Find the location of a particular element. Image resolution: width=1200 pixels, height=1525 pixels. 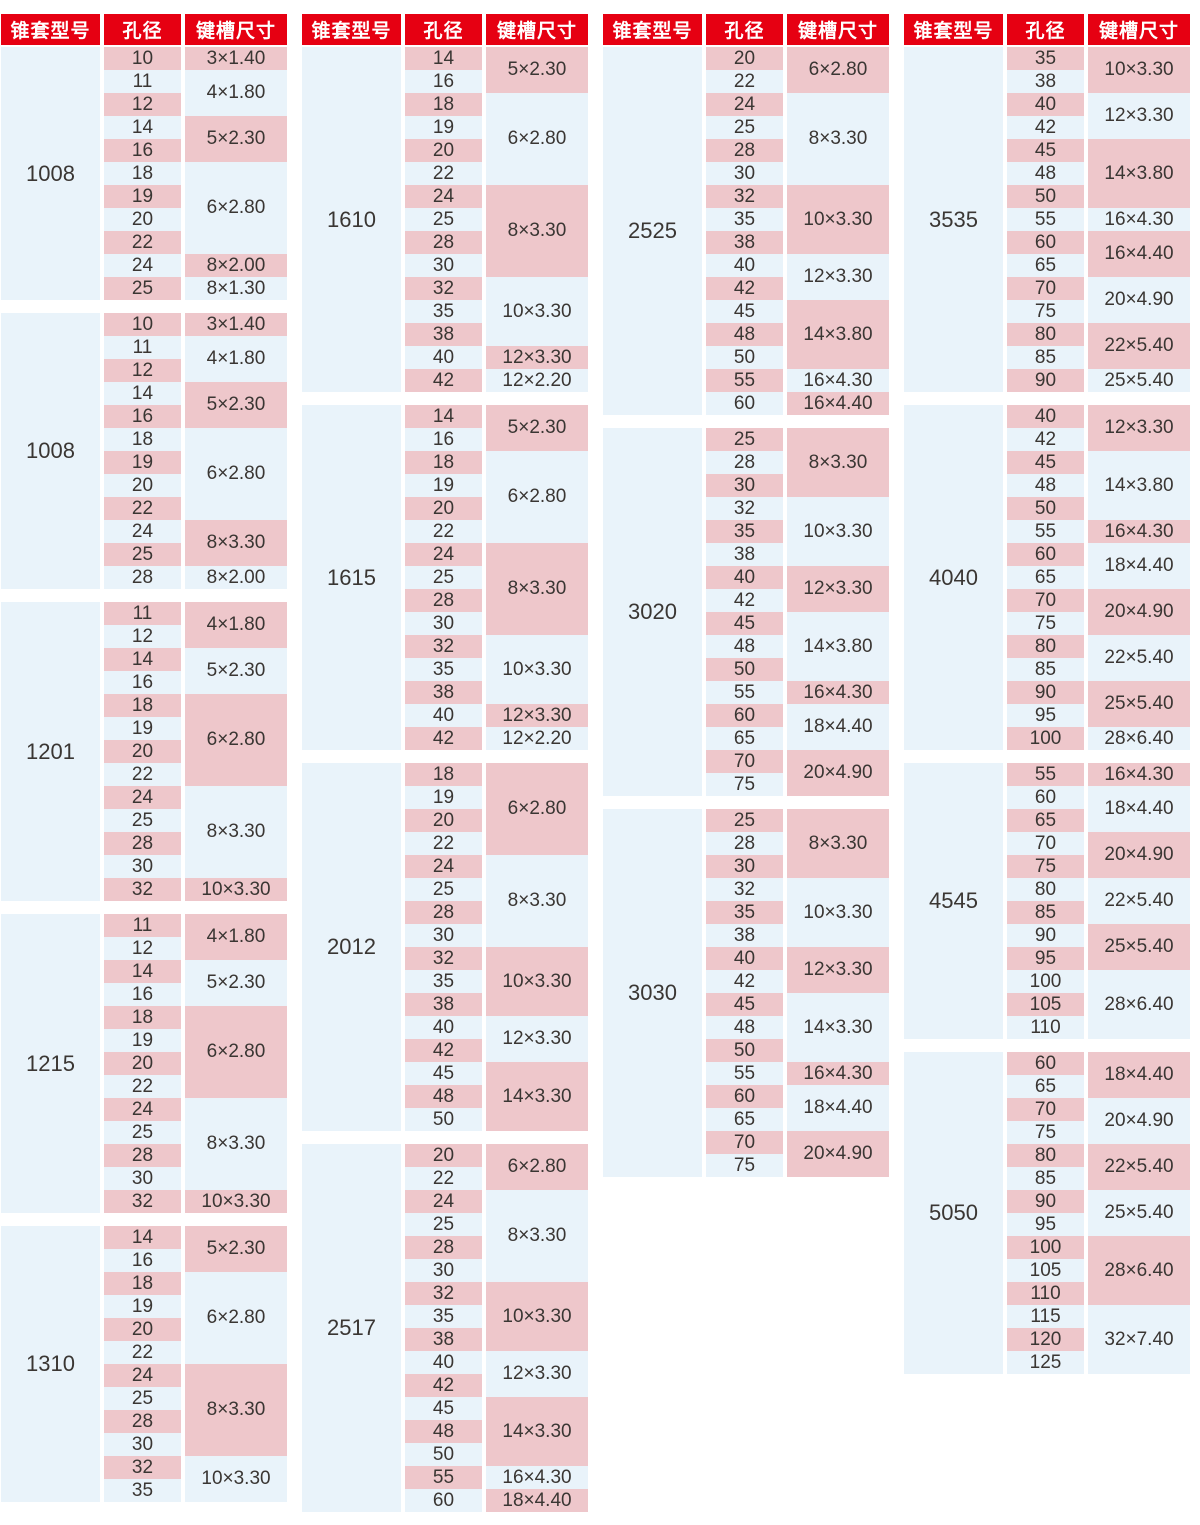

bore-cell: 35 is located at coordinates (744, 531).